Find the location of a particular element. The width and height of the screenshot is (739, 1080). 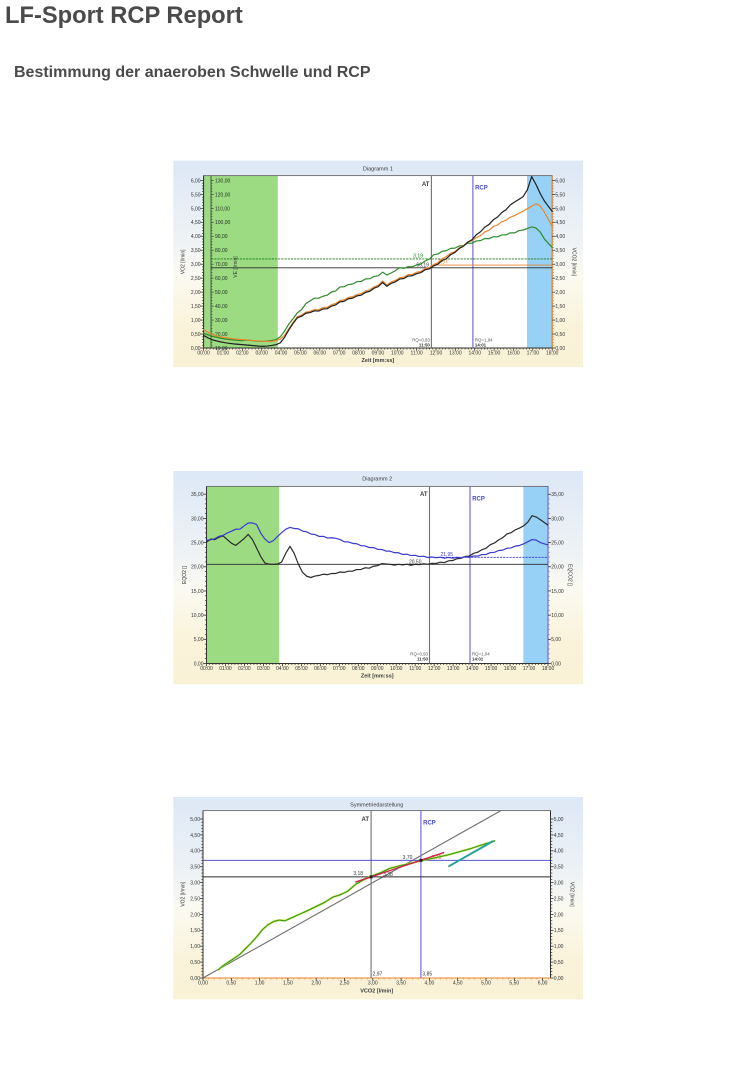

svg-text: 00:00 is located at coordinates (203, 354).